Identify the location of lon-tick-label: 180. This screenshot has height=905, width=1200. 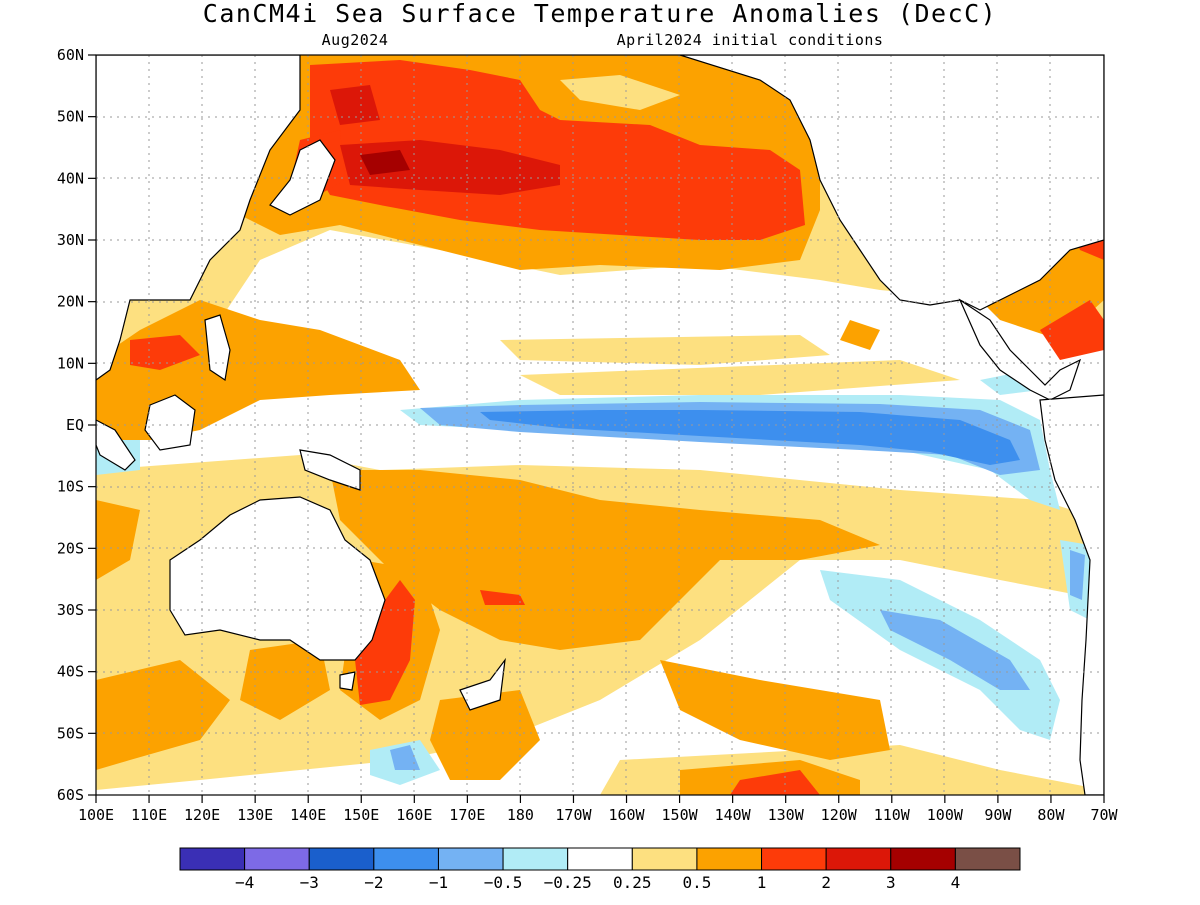
(520, 815).